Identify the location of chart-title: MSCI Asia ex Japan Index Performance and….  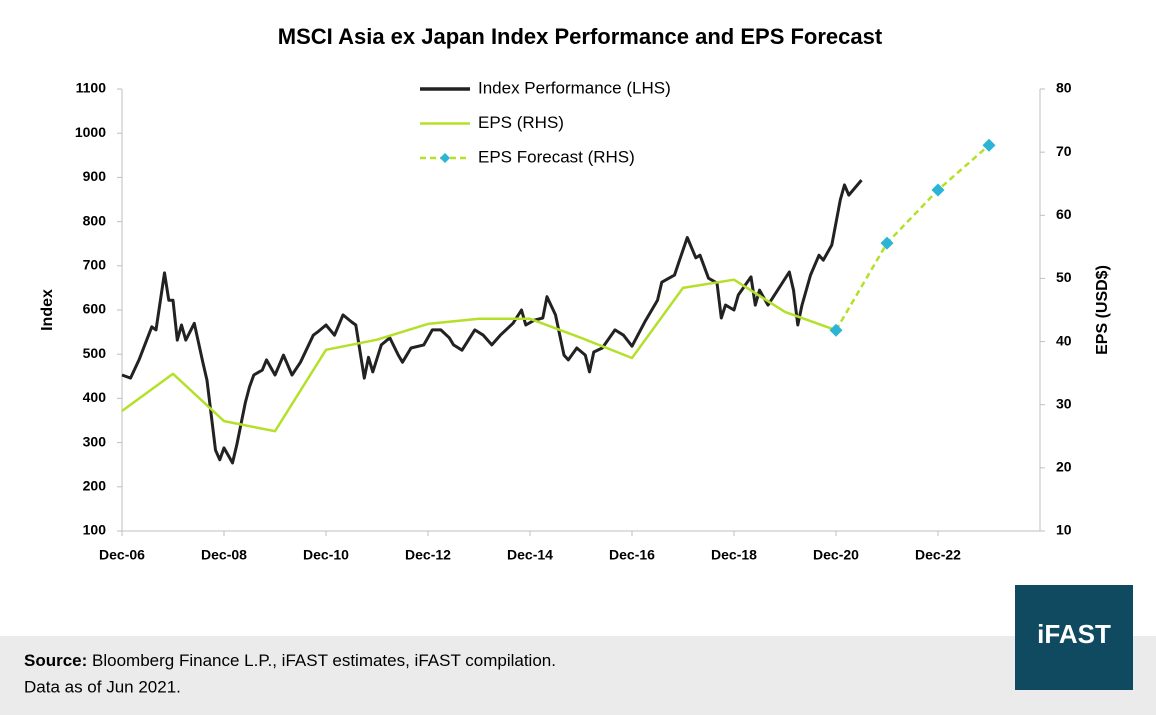
(580, 36).